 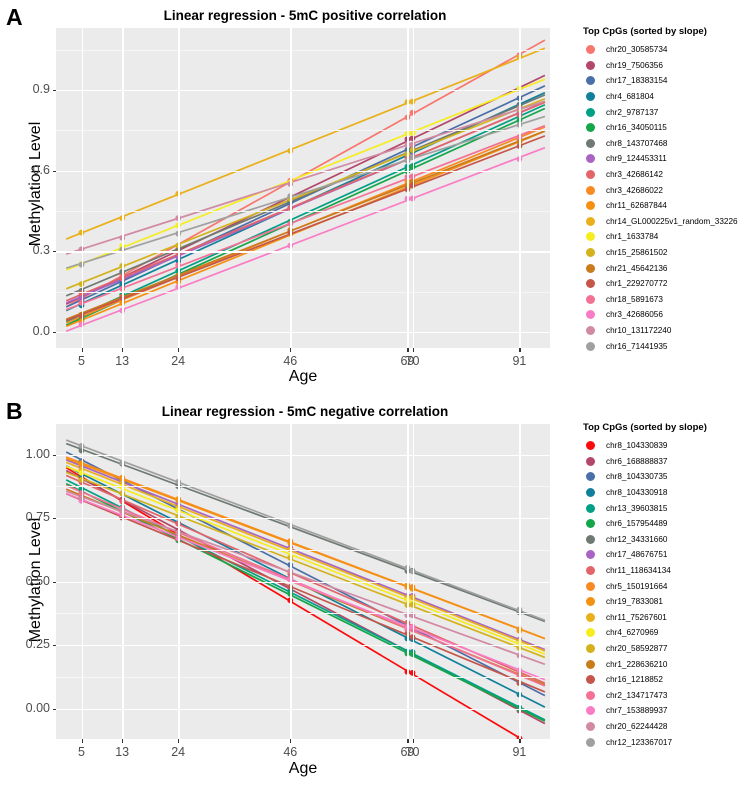 I want to click on legend-item: chr15_25861502, so click(x=660, y=253).